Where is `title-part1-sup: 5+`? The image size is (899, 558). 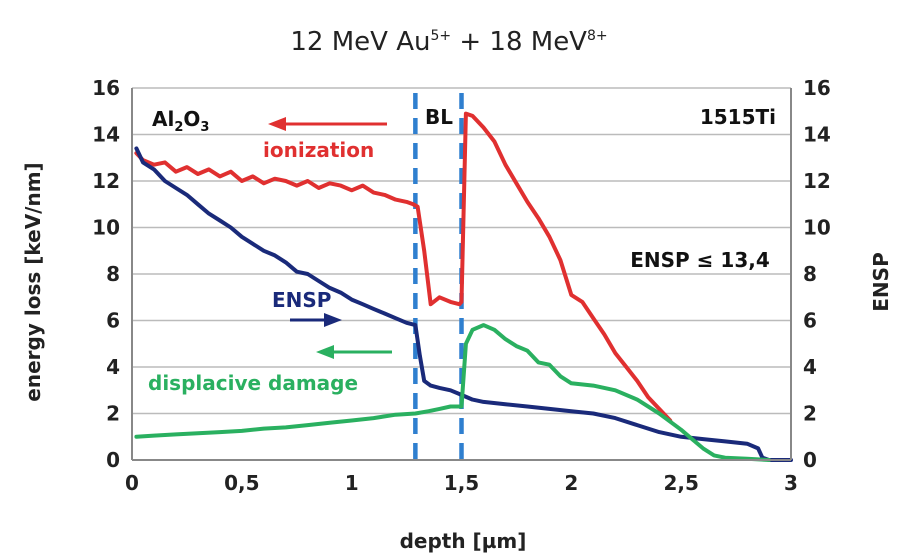 title-part1-sup: 5+ is located at coordinates (440, 36).